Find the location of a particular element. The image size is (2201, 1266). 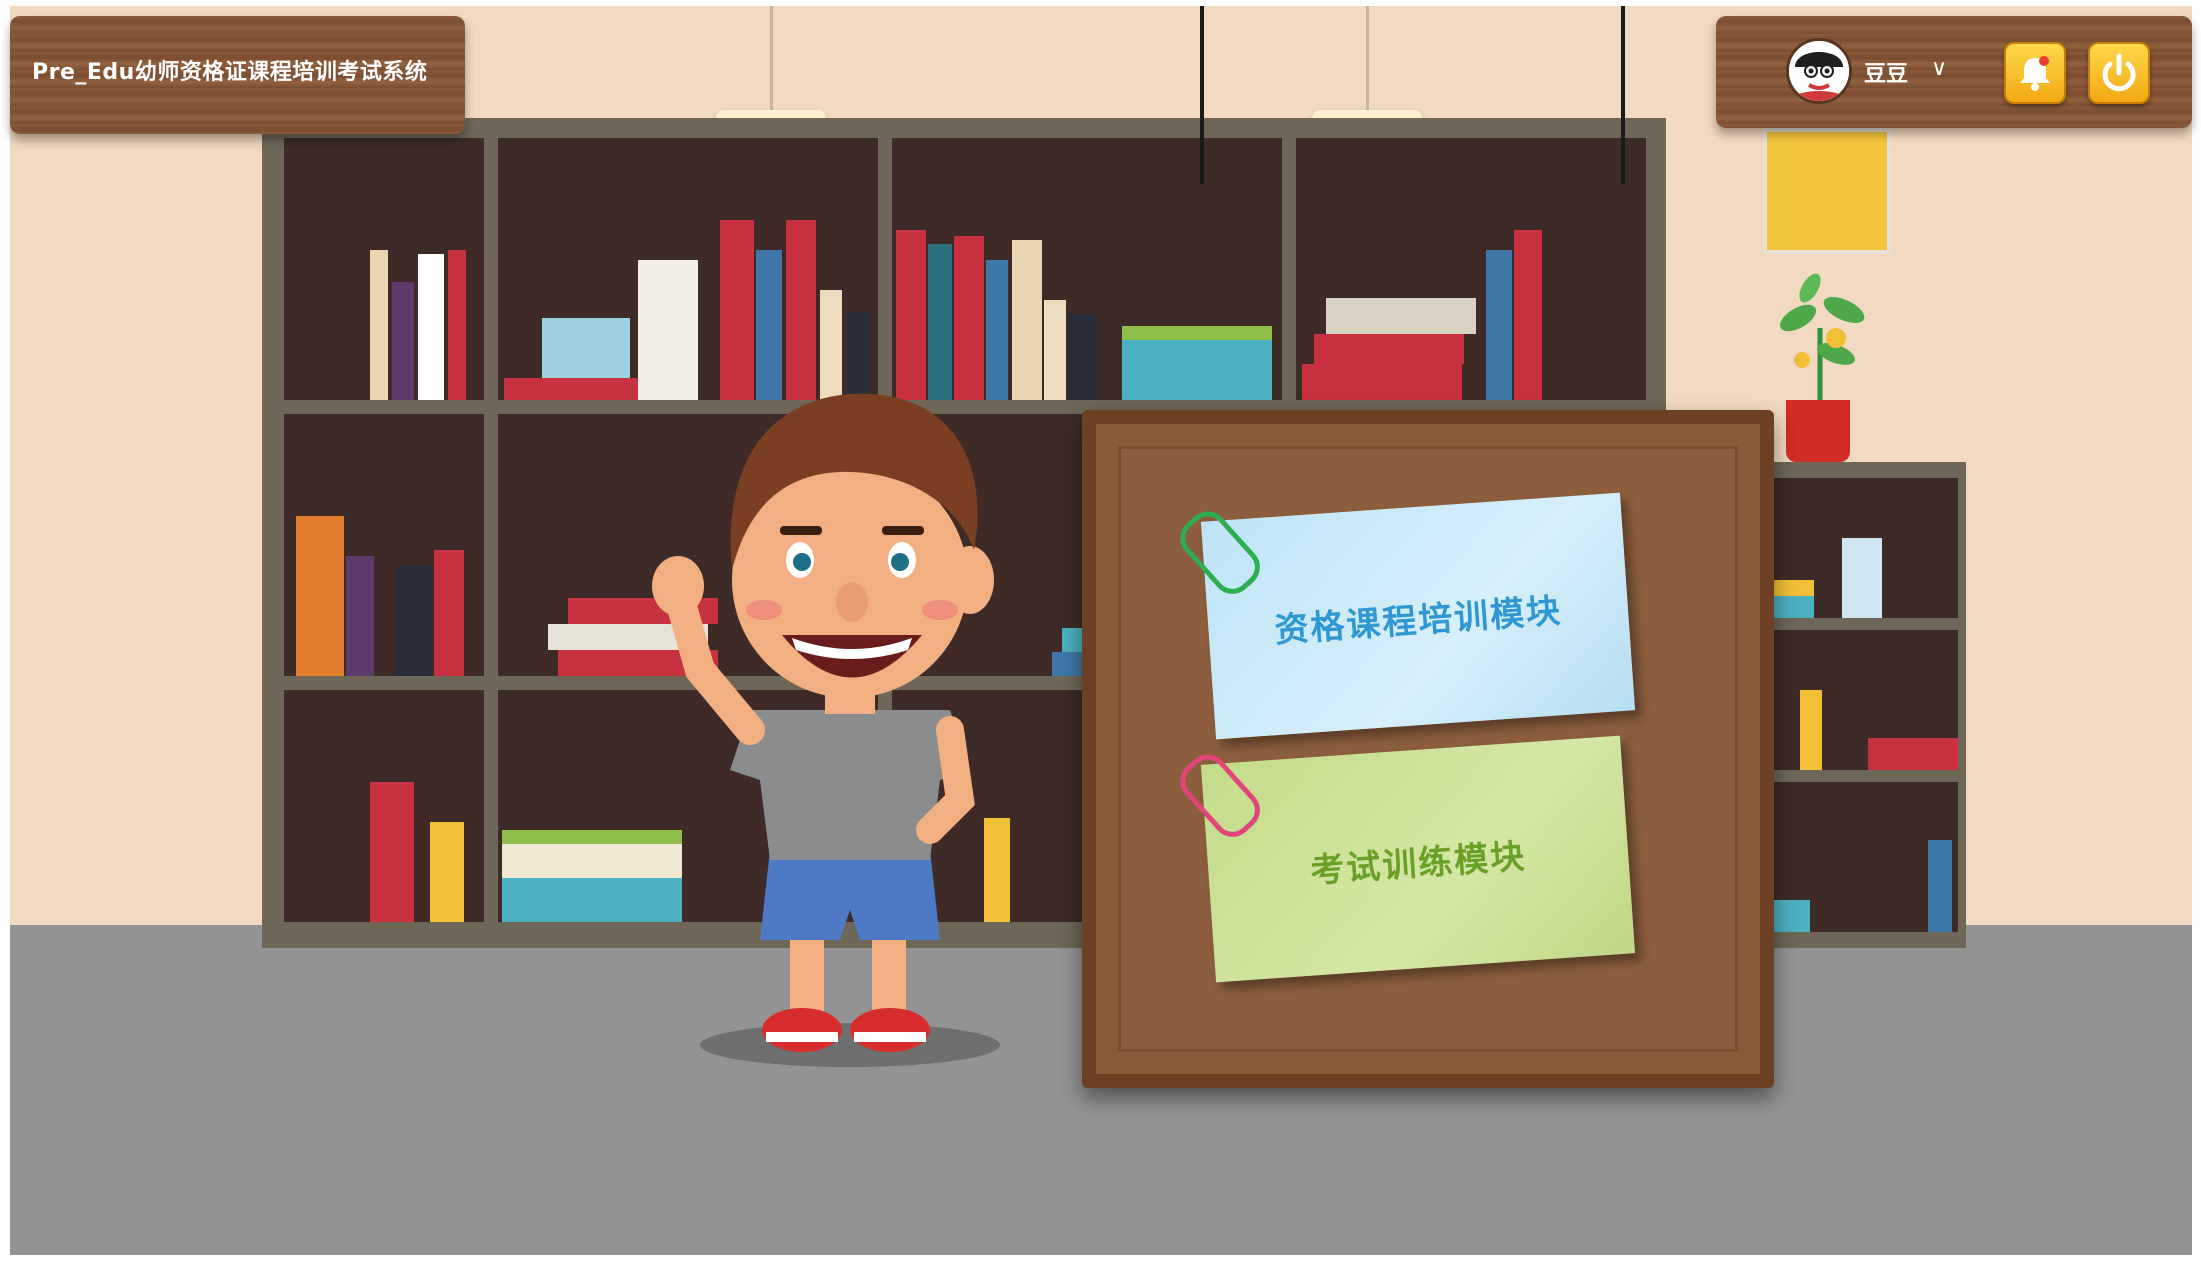

avatar is located at coordinates (1819, 71).